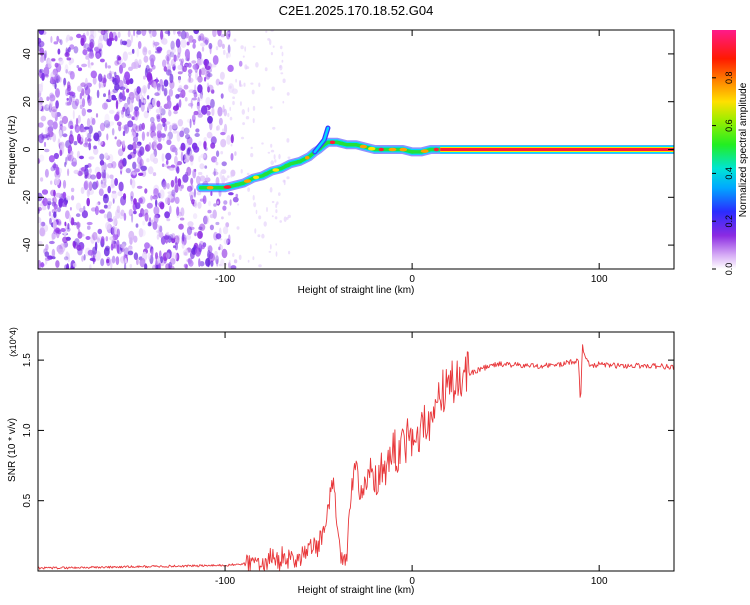 The image size is (750, 605). What do you see at coordinates (356, 590) in the screenshot?
I see `snr-x-label: Height of straight line (km)` at bounding box center [356, 590].